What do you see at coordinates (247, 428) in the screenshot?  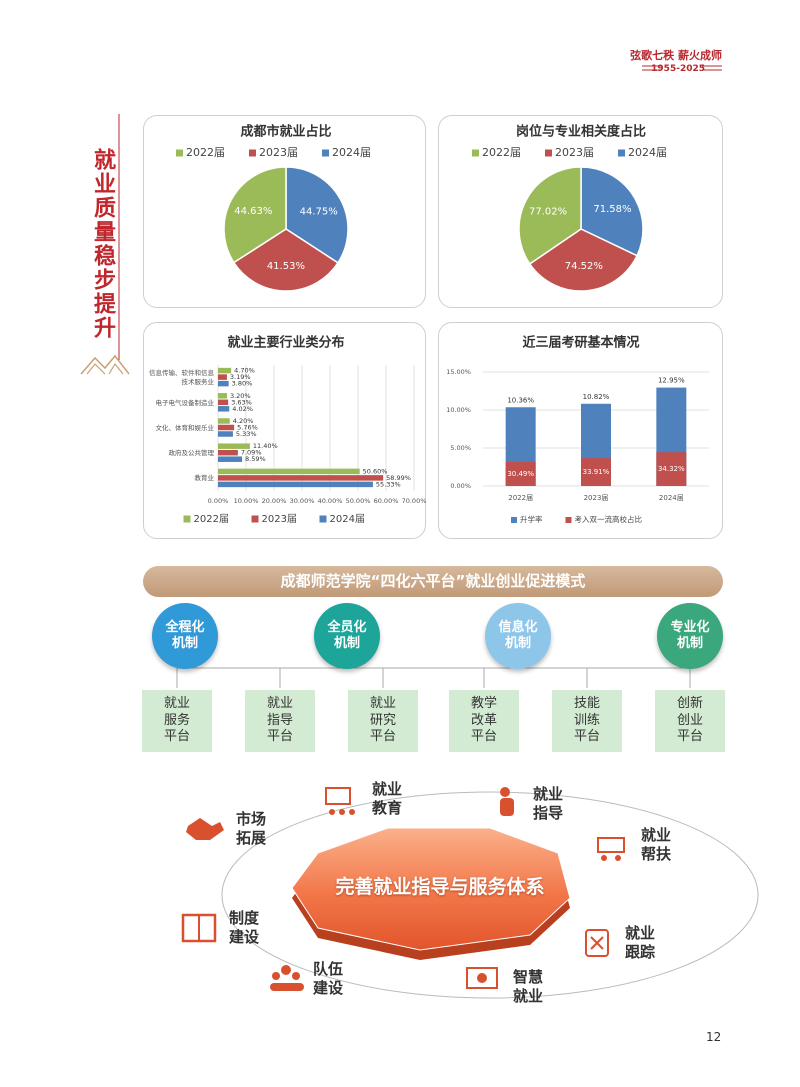 I see `data-label: 5.76%` at bounding box center [247, 428].